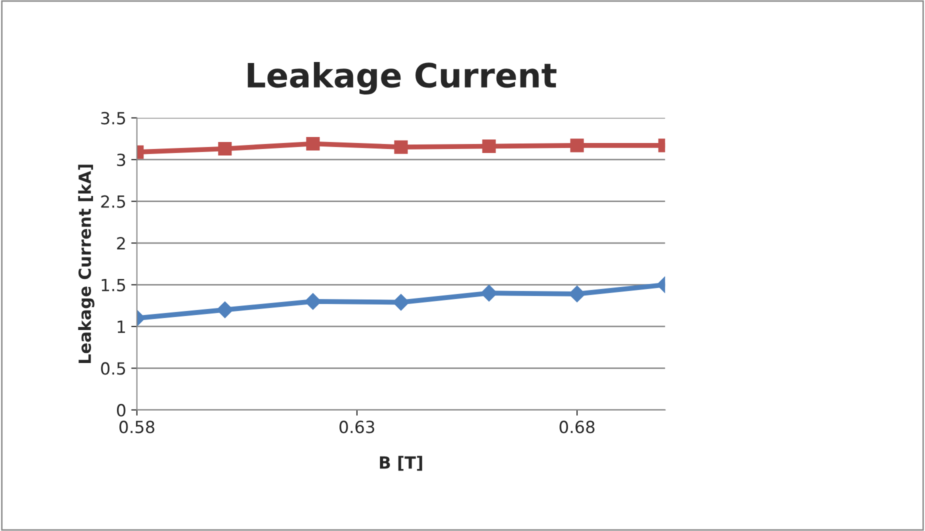 Image resolution: width=925 pixels, height=531 pixels. I want to click on y-tick-label: 2, so click(121, 243).